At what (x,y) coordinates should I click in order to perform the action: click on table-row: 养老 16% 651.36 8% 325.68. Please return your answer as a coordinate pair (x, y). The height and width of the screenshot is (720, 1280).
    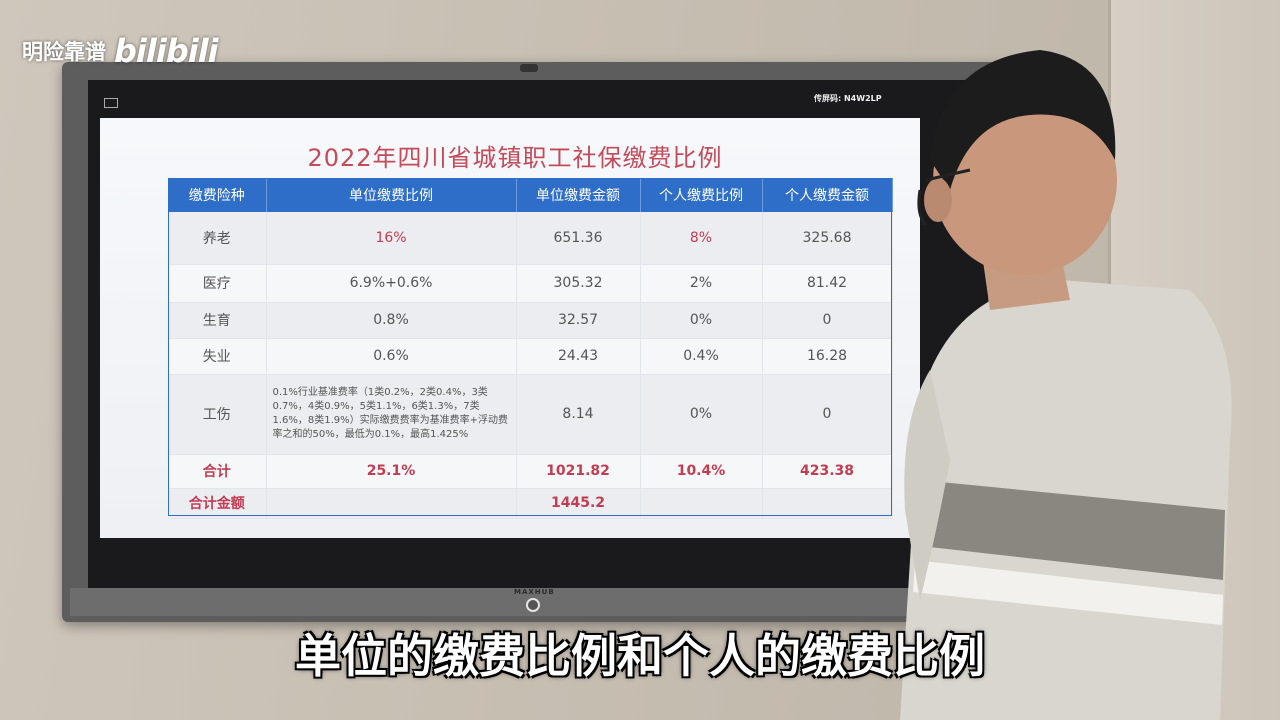
    Looking at the image, I should click on (530, 238).